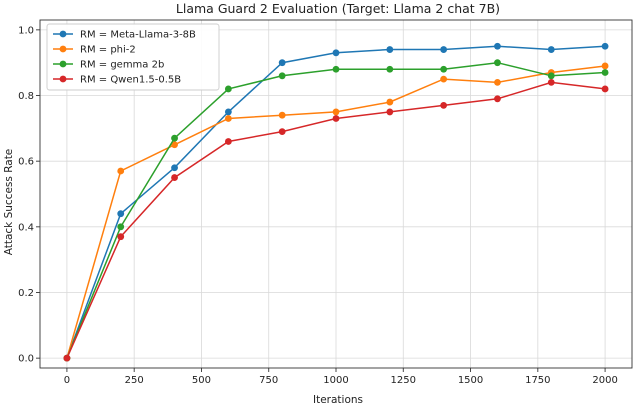  What do you see at coordinates (470, 380) in the screenshot?
I see `x-tick-label: 1500` at bounding box center [470, 380].